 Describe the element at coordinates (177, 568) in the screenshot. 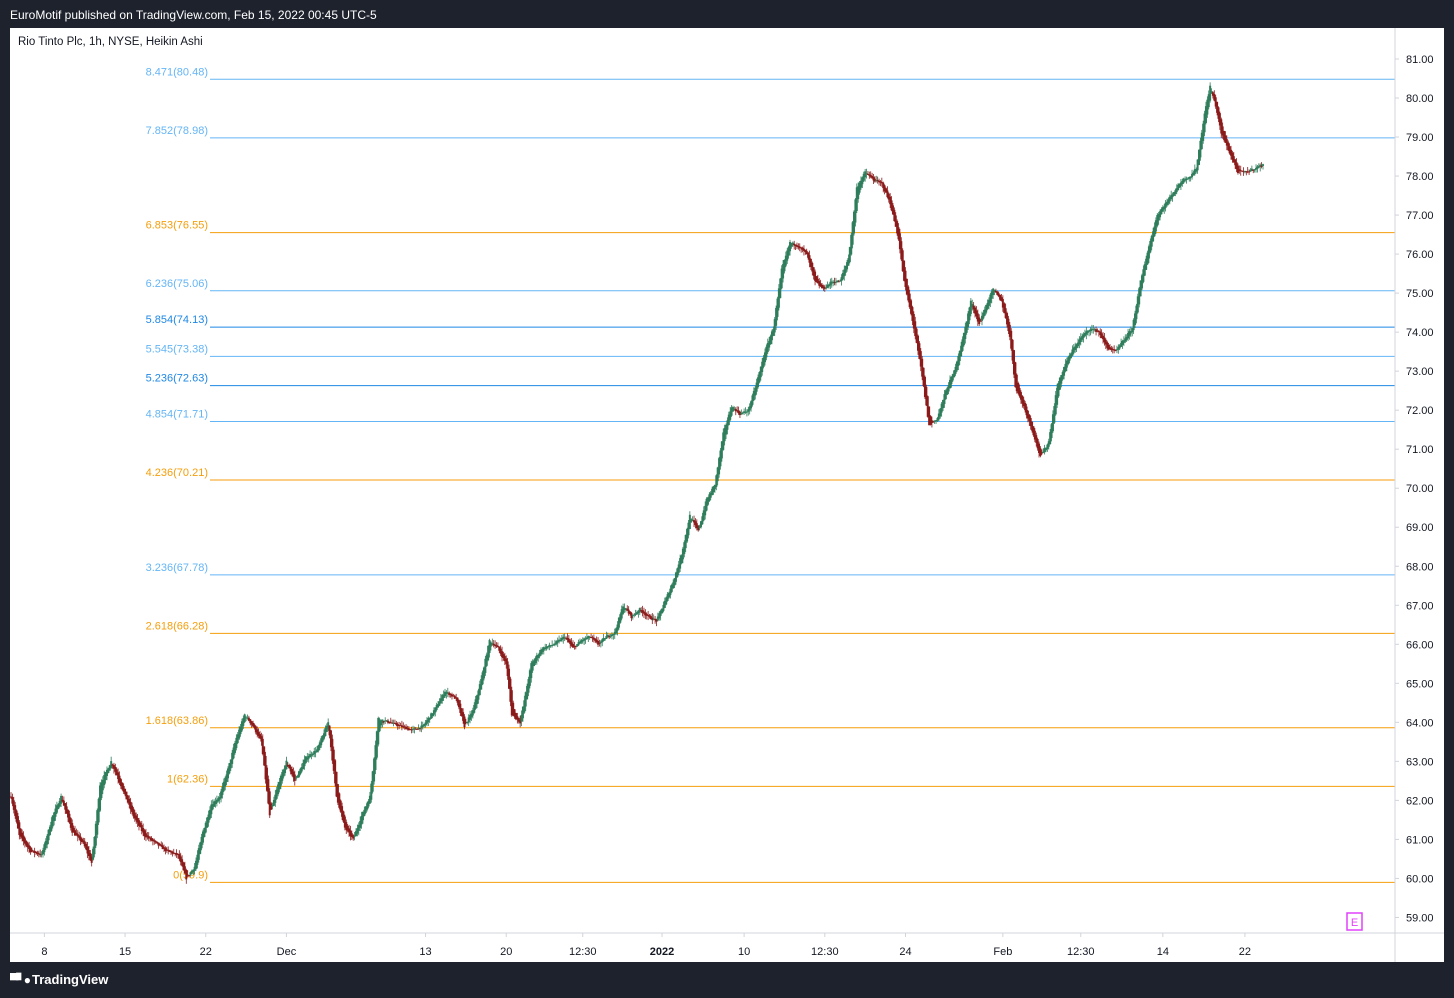

I see `fib-label: 3.236(67.78)` at that location.